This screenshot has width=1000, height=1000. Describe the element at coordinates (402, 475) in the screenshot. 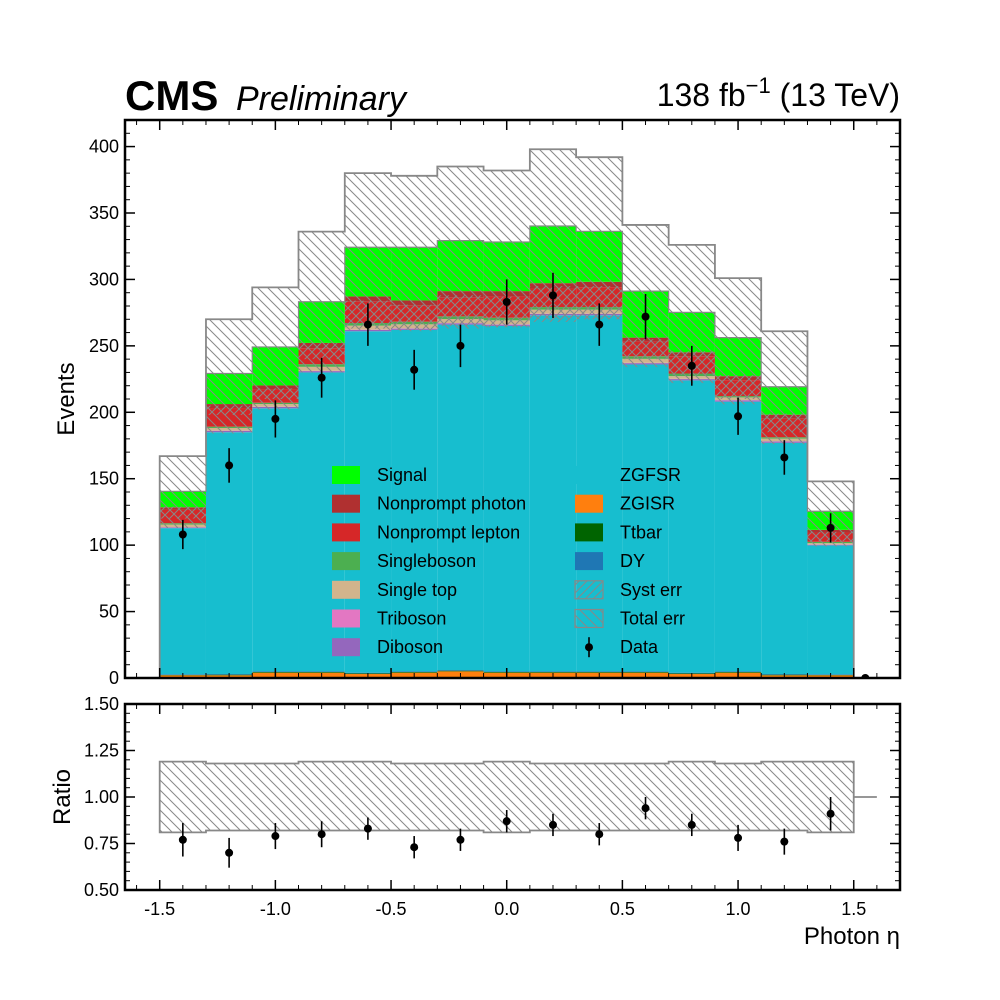

I see `legend-label: Signal` at that location.